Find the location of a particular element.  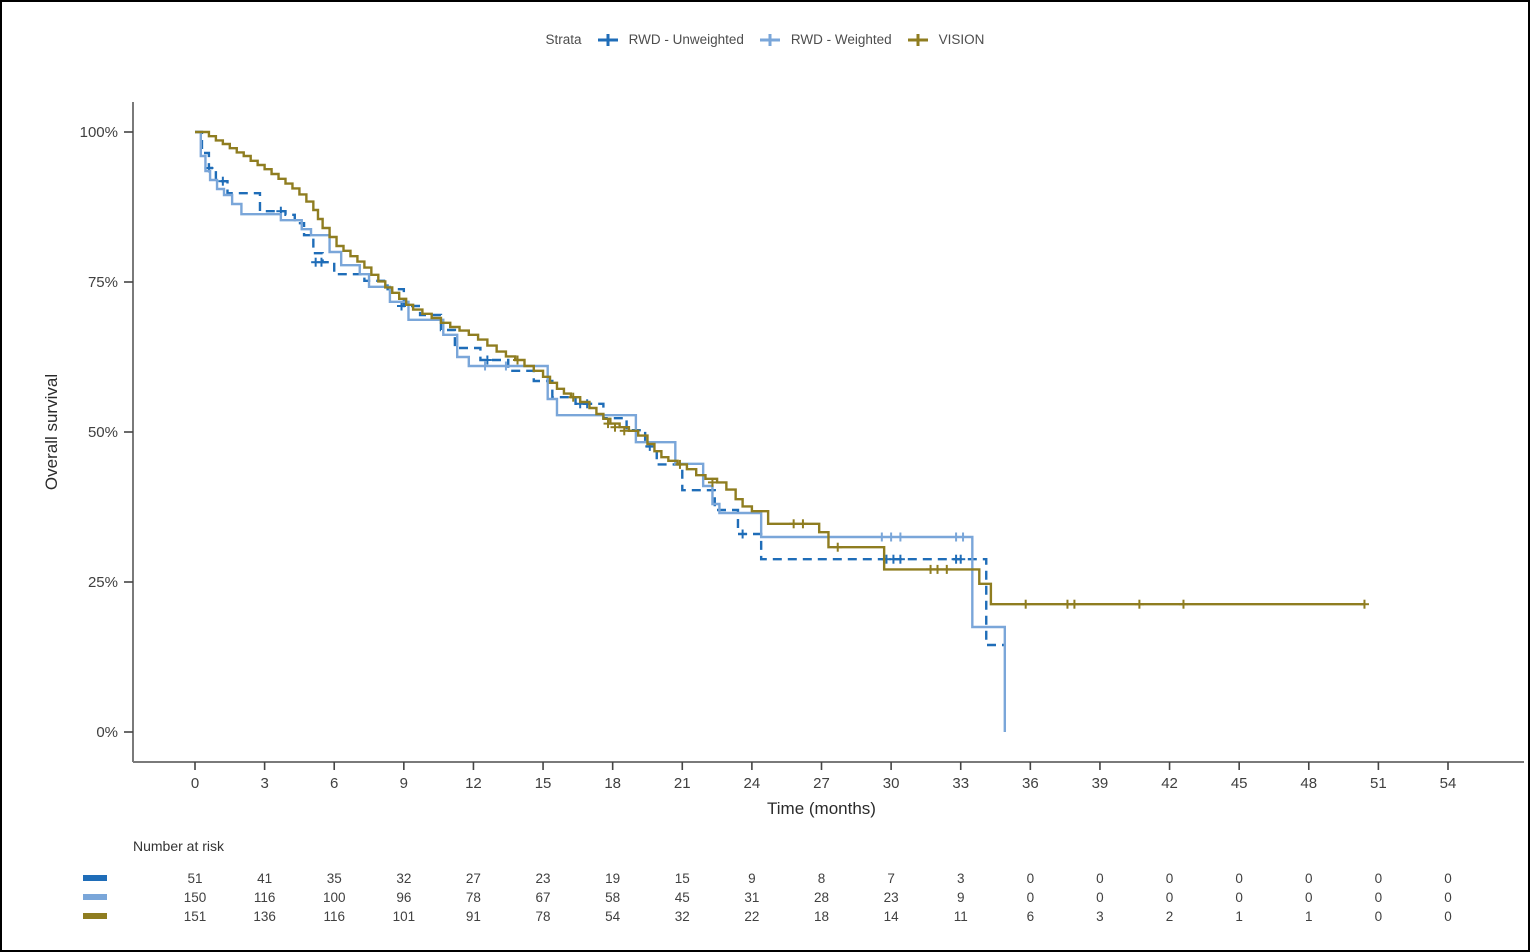

legend-item-vision: VISION is located at coordinates (945, 39).